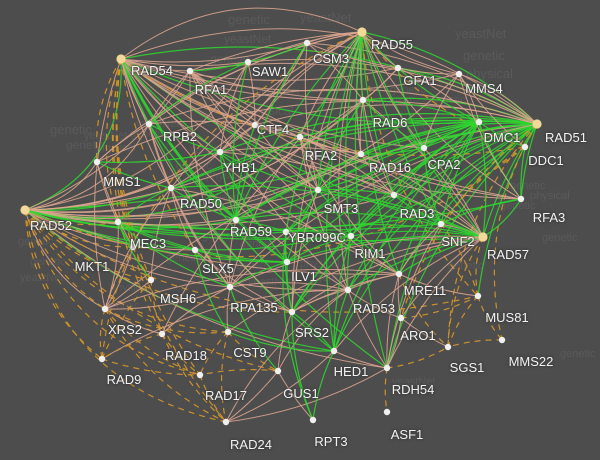 The height and width of the screenshot is (460, 600). What do you see at coordinates (318, 190) in the screenshot?
I see `graph-node-smt3` at bounding box center [318, 190].